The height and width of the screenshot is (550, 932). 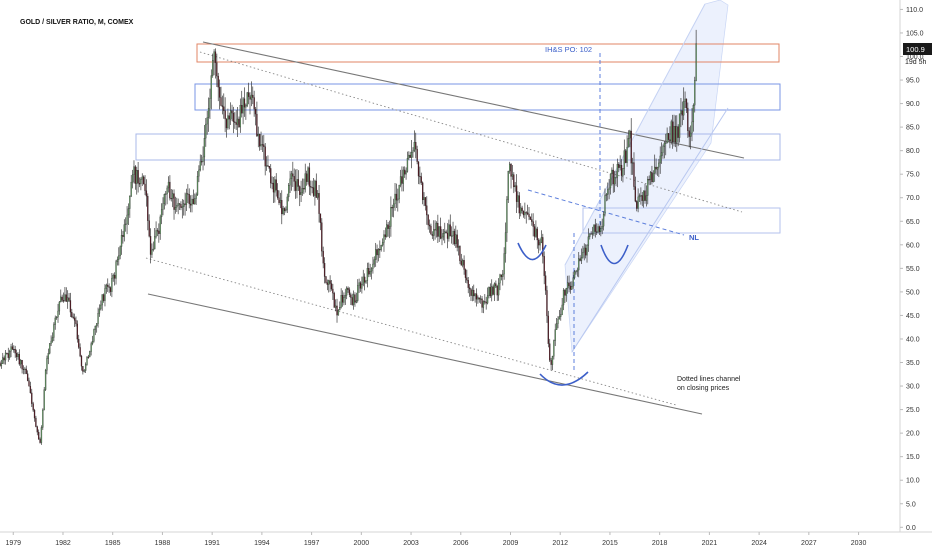 I want to click on y-tick-label: 60.0, so click(x=913, y=245).